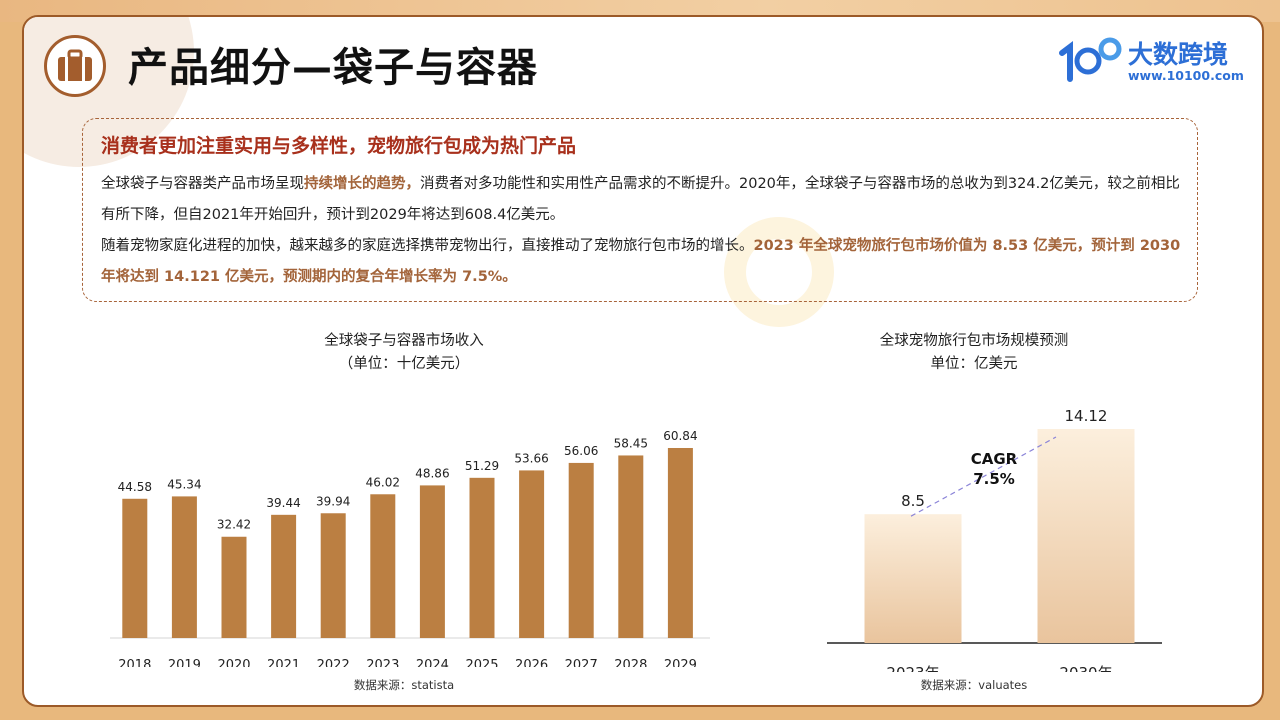 This screenshot has height=720, width=1280. I want to click on bar-chart-subtitle: （单位：十亿美元）, so click(404, 364).